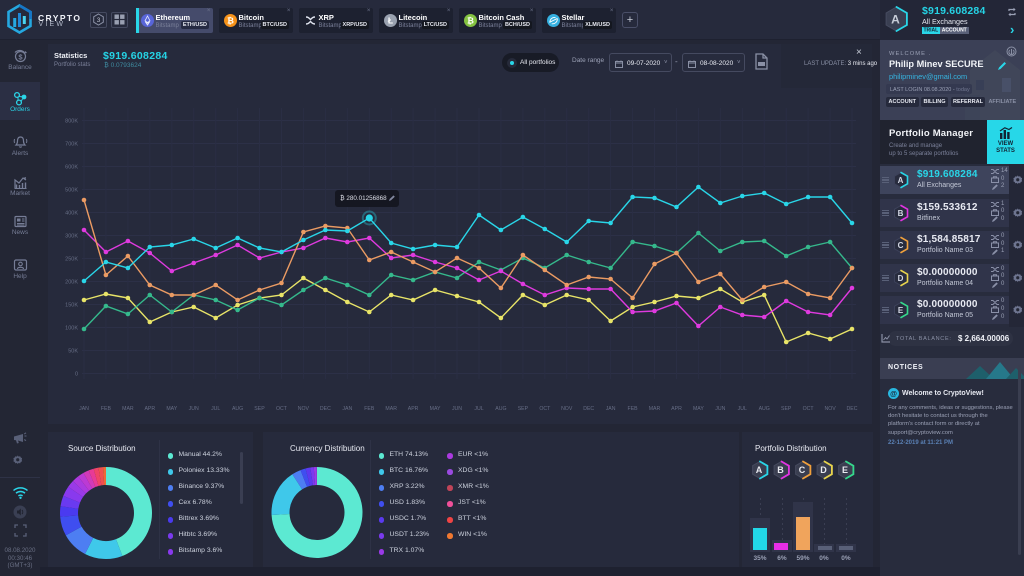 The height and width of the screenshot is (576, 1024). What do you see at coordinates (71, 237) in the screenshot?
I see `svg-text: 300K` at bounding box center [71, 237].